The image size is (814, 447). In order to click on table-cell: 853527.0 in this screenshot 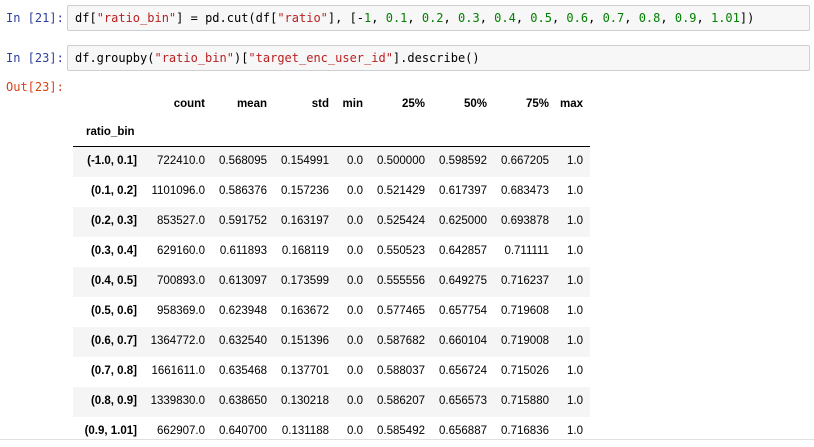, I will do `click(181, 221)`.